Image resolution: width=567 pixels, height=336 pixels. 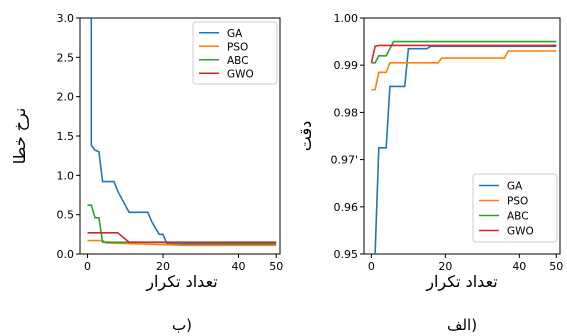 I want to click on y-tick-label: 1.00, so click(x=346, y=18).